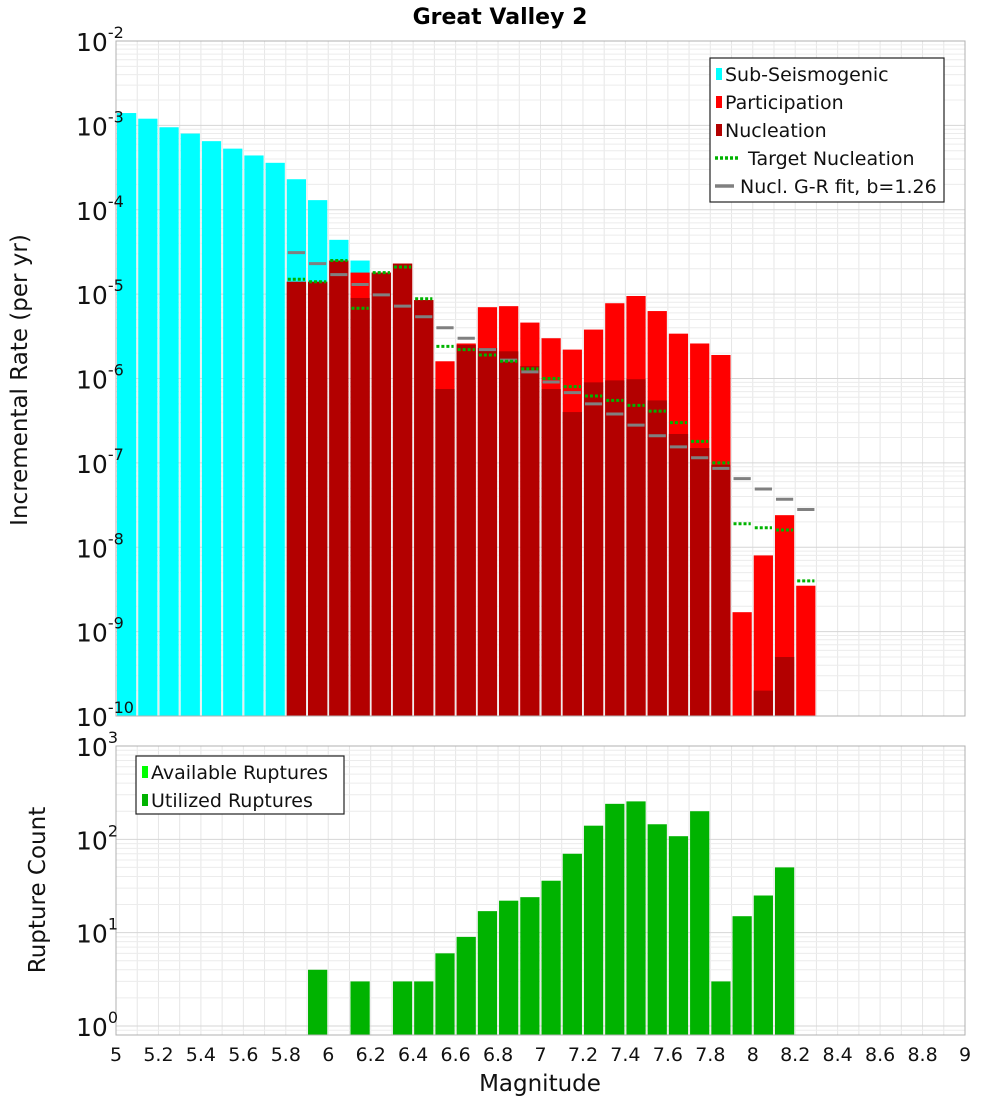  Describe the element at coordinates (97, 838) in the screenshot. I see `bottom-ytick-label: 10²` at that location.